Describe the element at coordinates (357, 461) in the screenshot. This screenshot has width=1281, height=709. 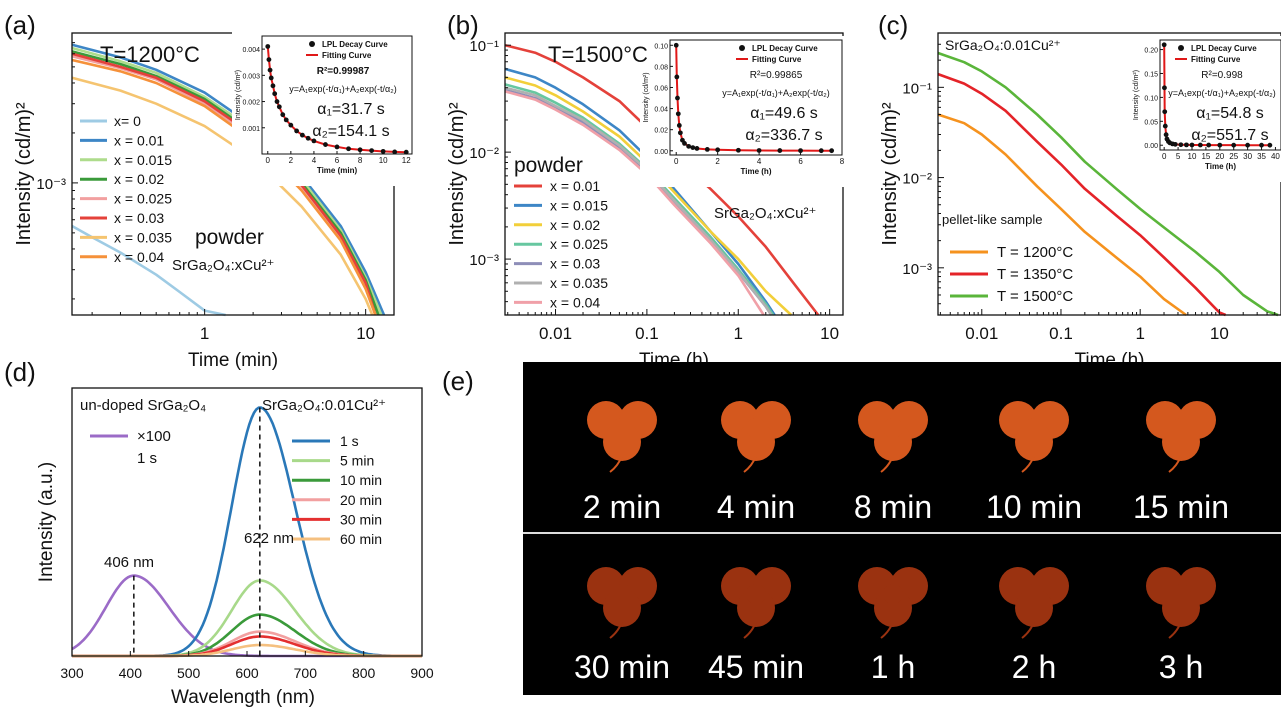
I see `legend-label-d-2: 5 min` at that location.